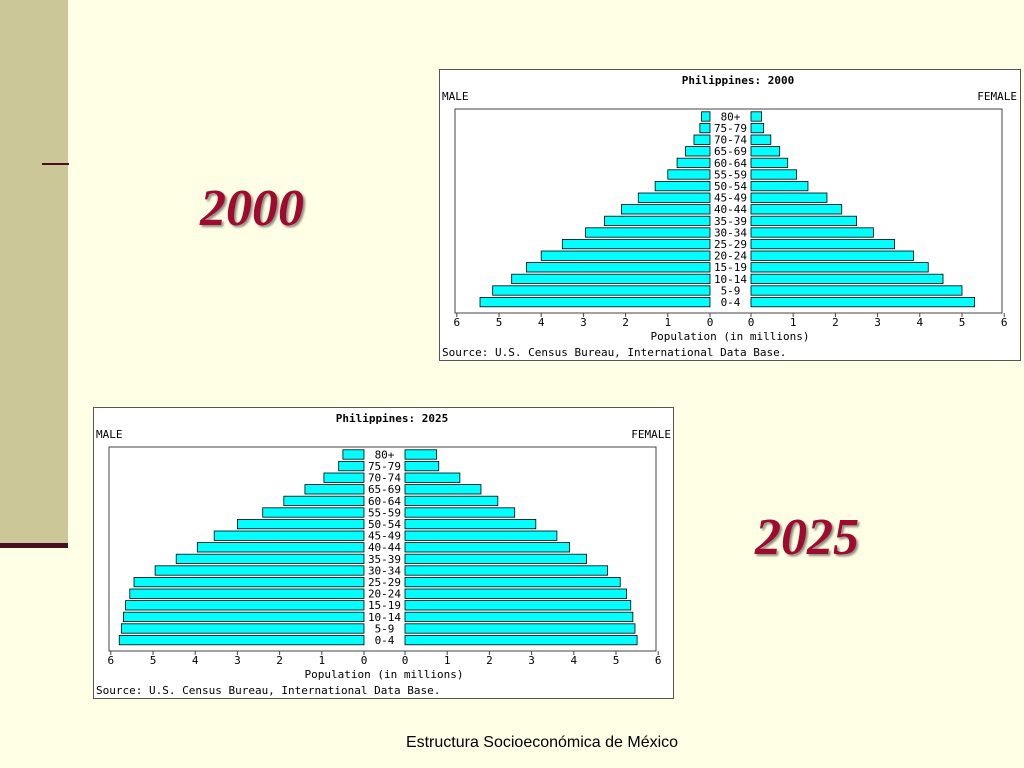 This screenshot has height=768, width=1024. What do you see at coordinates (55, 164) in the screenshot?
I see `decorative-rule-top` at bounding box center [55, 164].